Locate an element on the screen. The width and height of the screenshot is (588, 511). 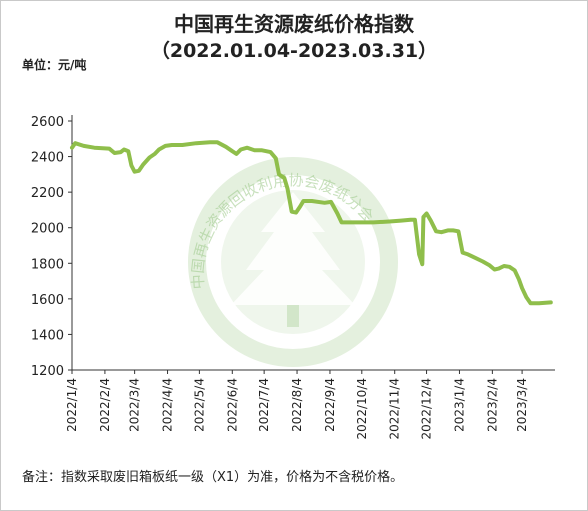
x-tick-label: 2022/3/4 is located at coordinates (135, 405).